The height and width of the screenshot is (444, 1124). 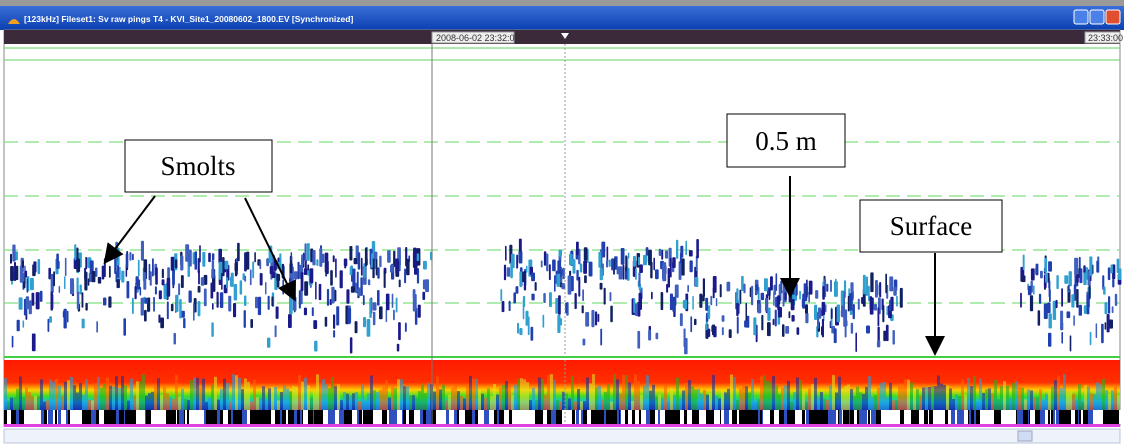 What do you see at coordinates (562, 37) in the screenshot?
I see `echogram-top-strip` at bounding box center [562, 37].